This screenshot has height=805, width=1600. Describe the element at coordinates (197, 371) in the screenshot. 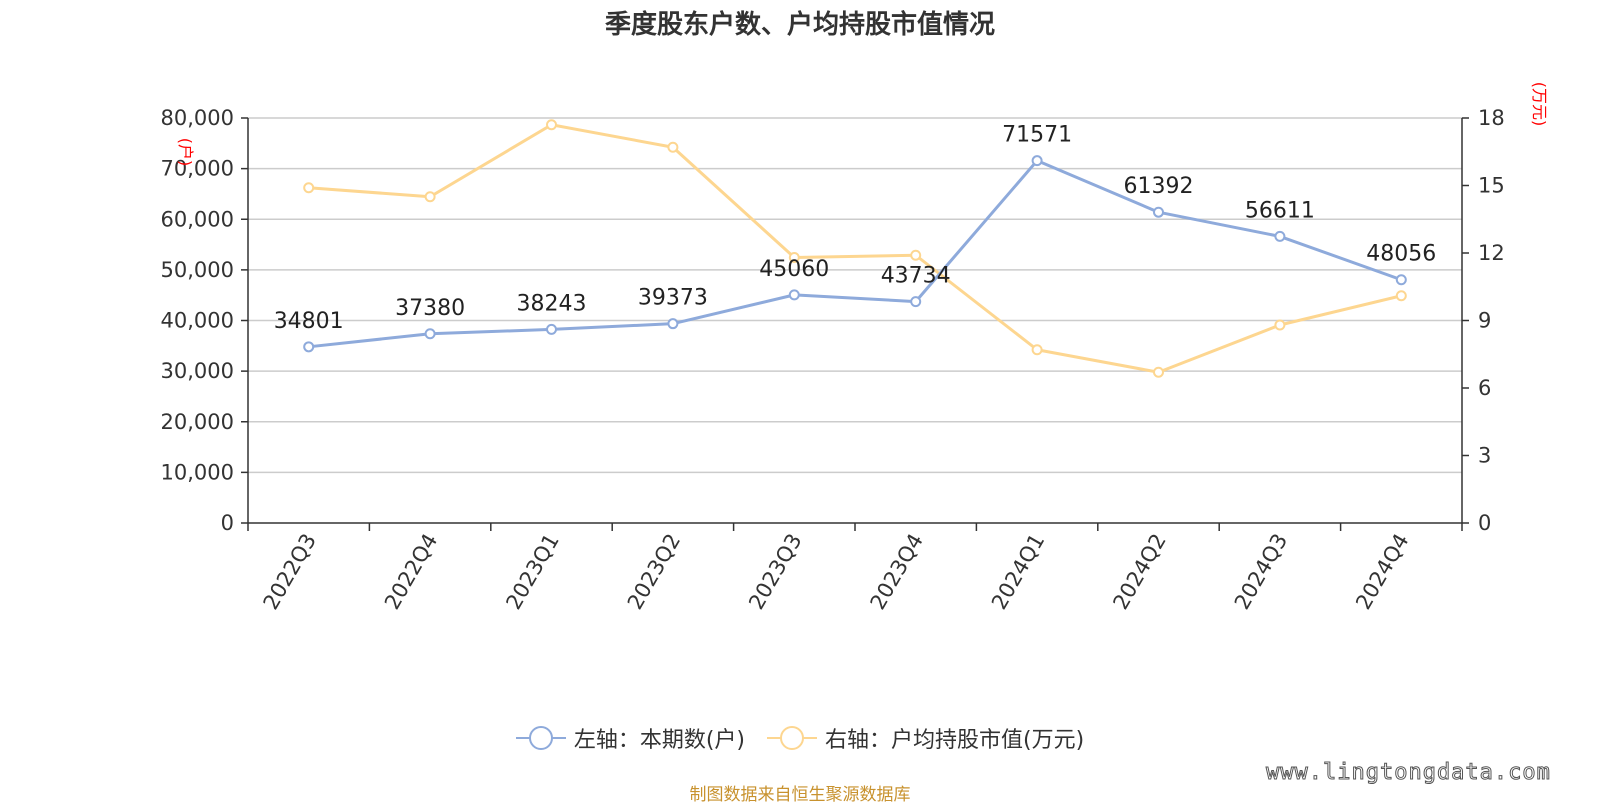

I see `left-tick-label: 30,000` at that location.